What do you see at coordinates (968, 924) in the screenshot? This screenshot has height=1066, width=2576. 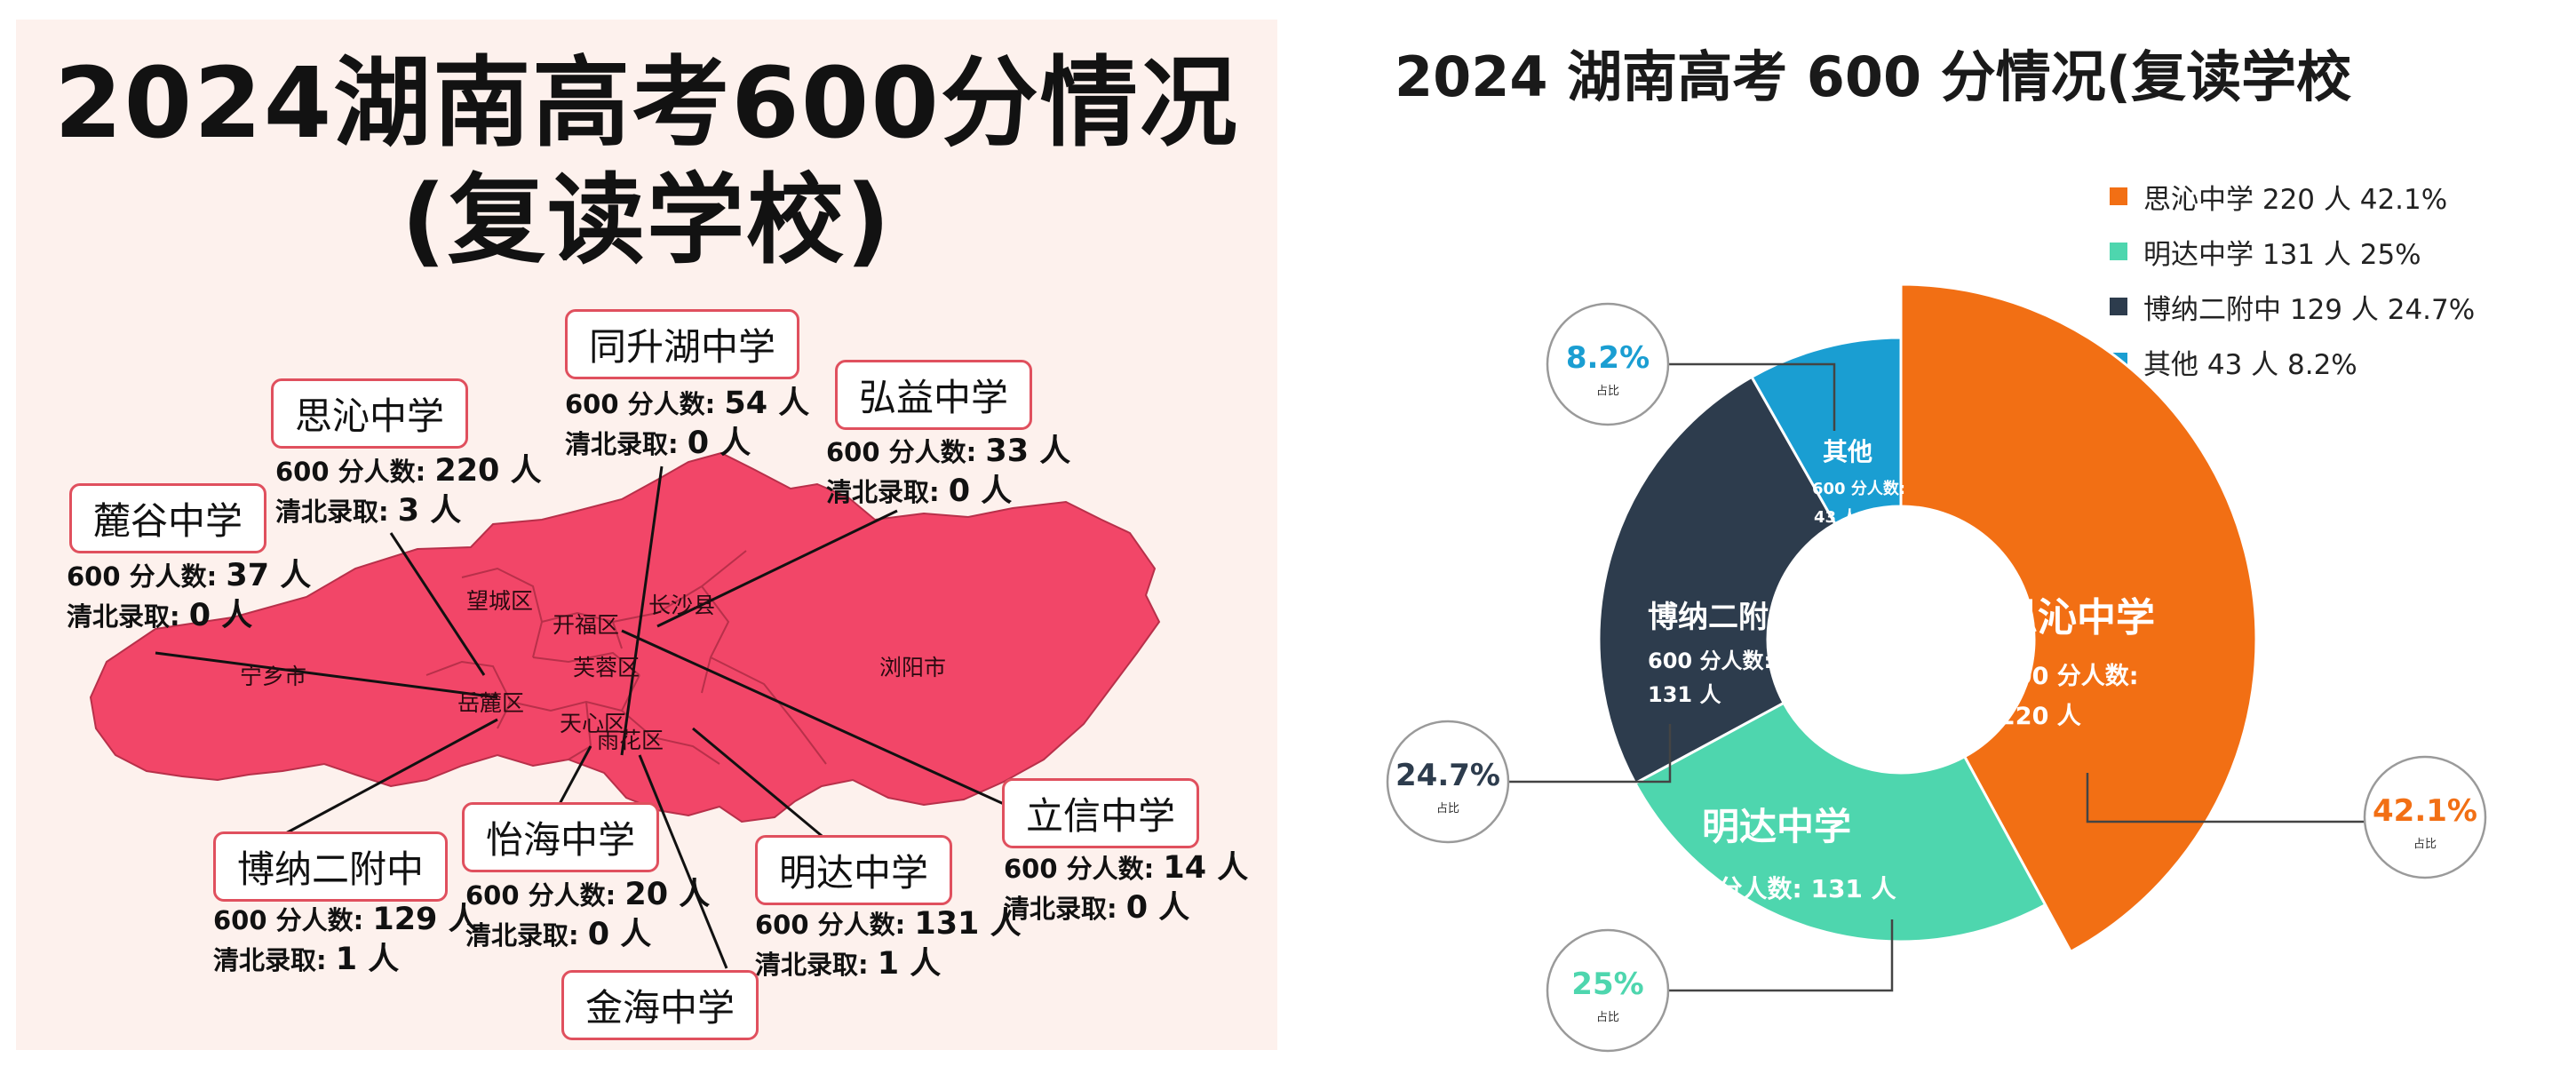 I see `count-value: 131 人` at bounding box center [968, 924].